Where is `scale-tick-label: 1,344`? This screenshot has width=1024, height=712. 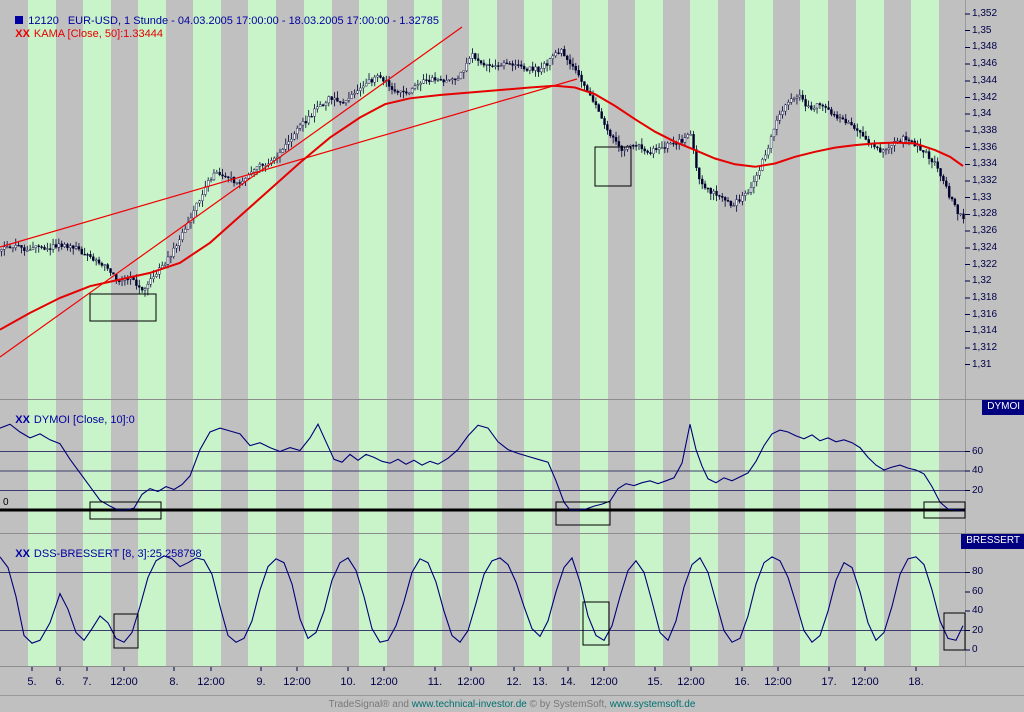
scale-tick-label: 1,344 is located at coordinates (985, 80).